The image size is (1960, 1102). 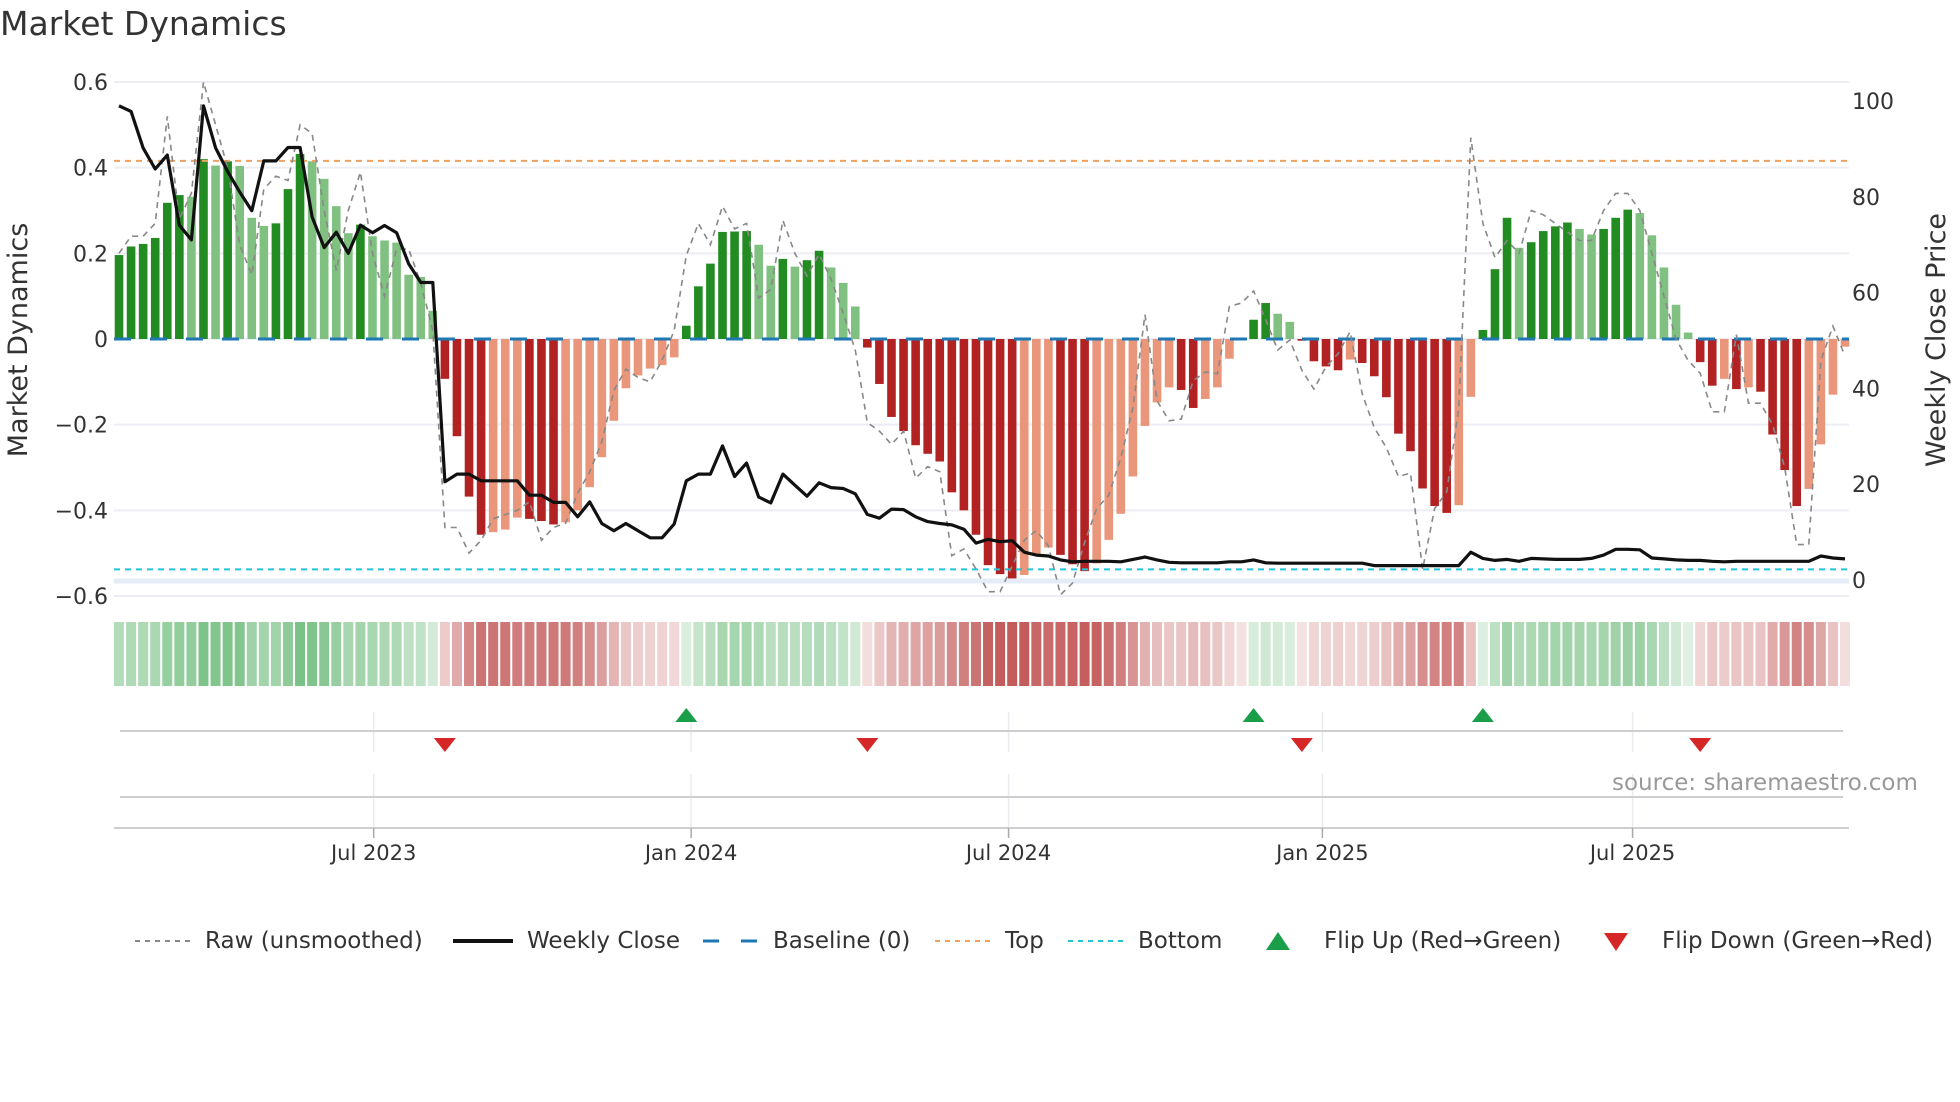 What do you see at coordinates (279, 941) in the screenshot?
I see `legend-item-raw: Raw (unsmoothed)` at bounding box center [279, 941].